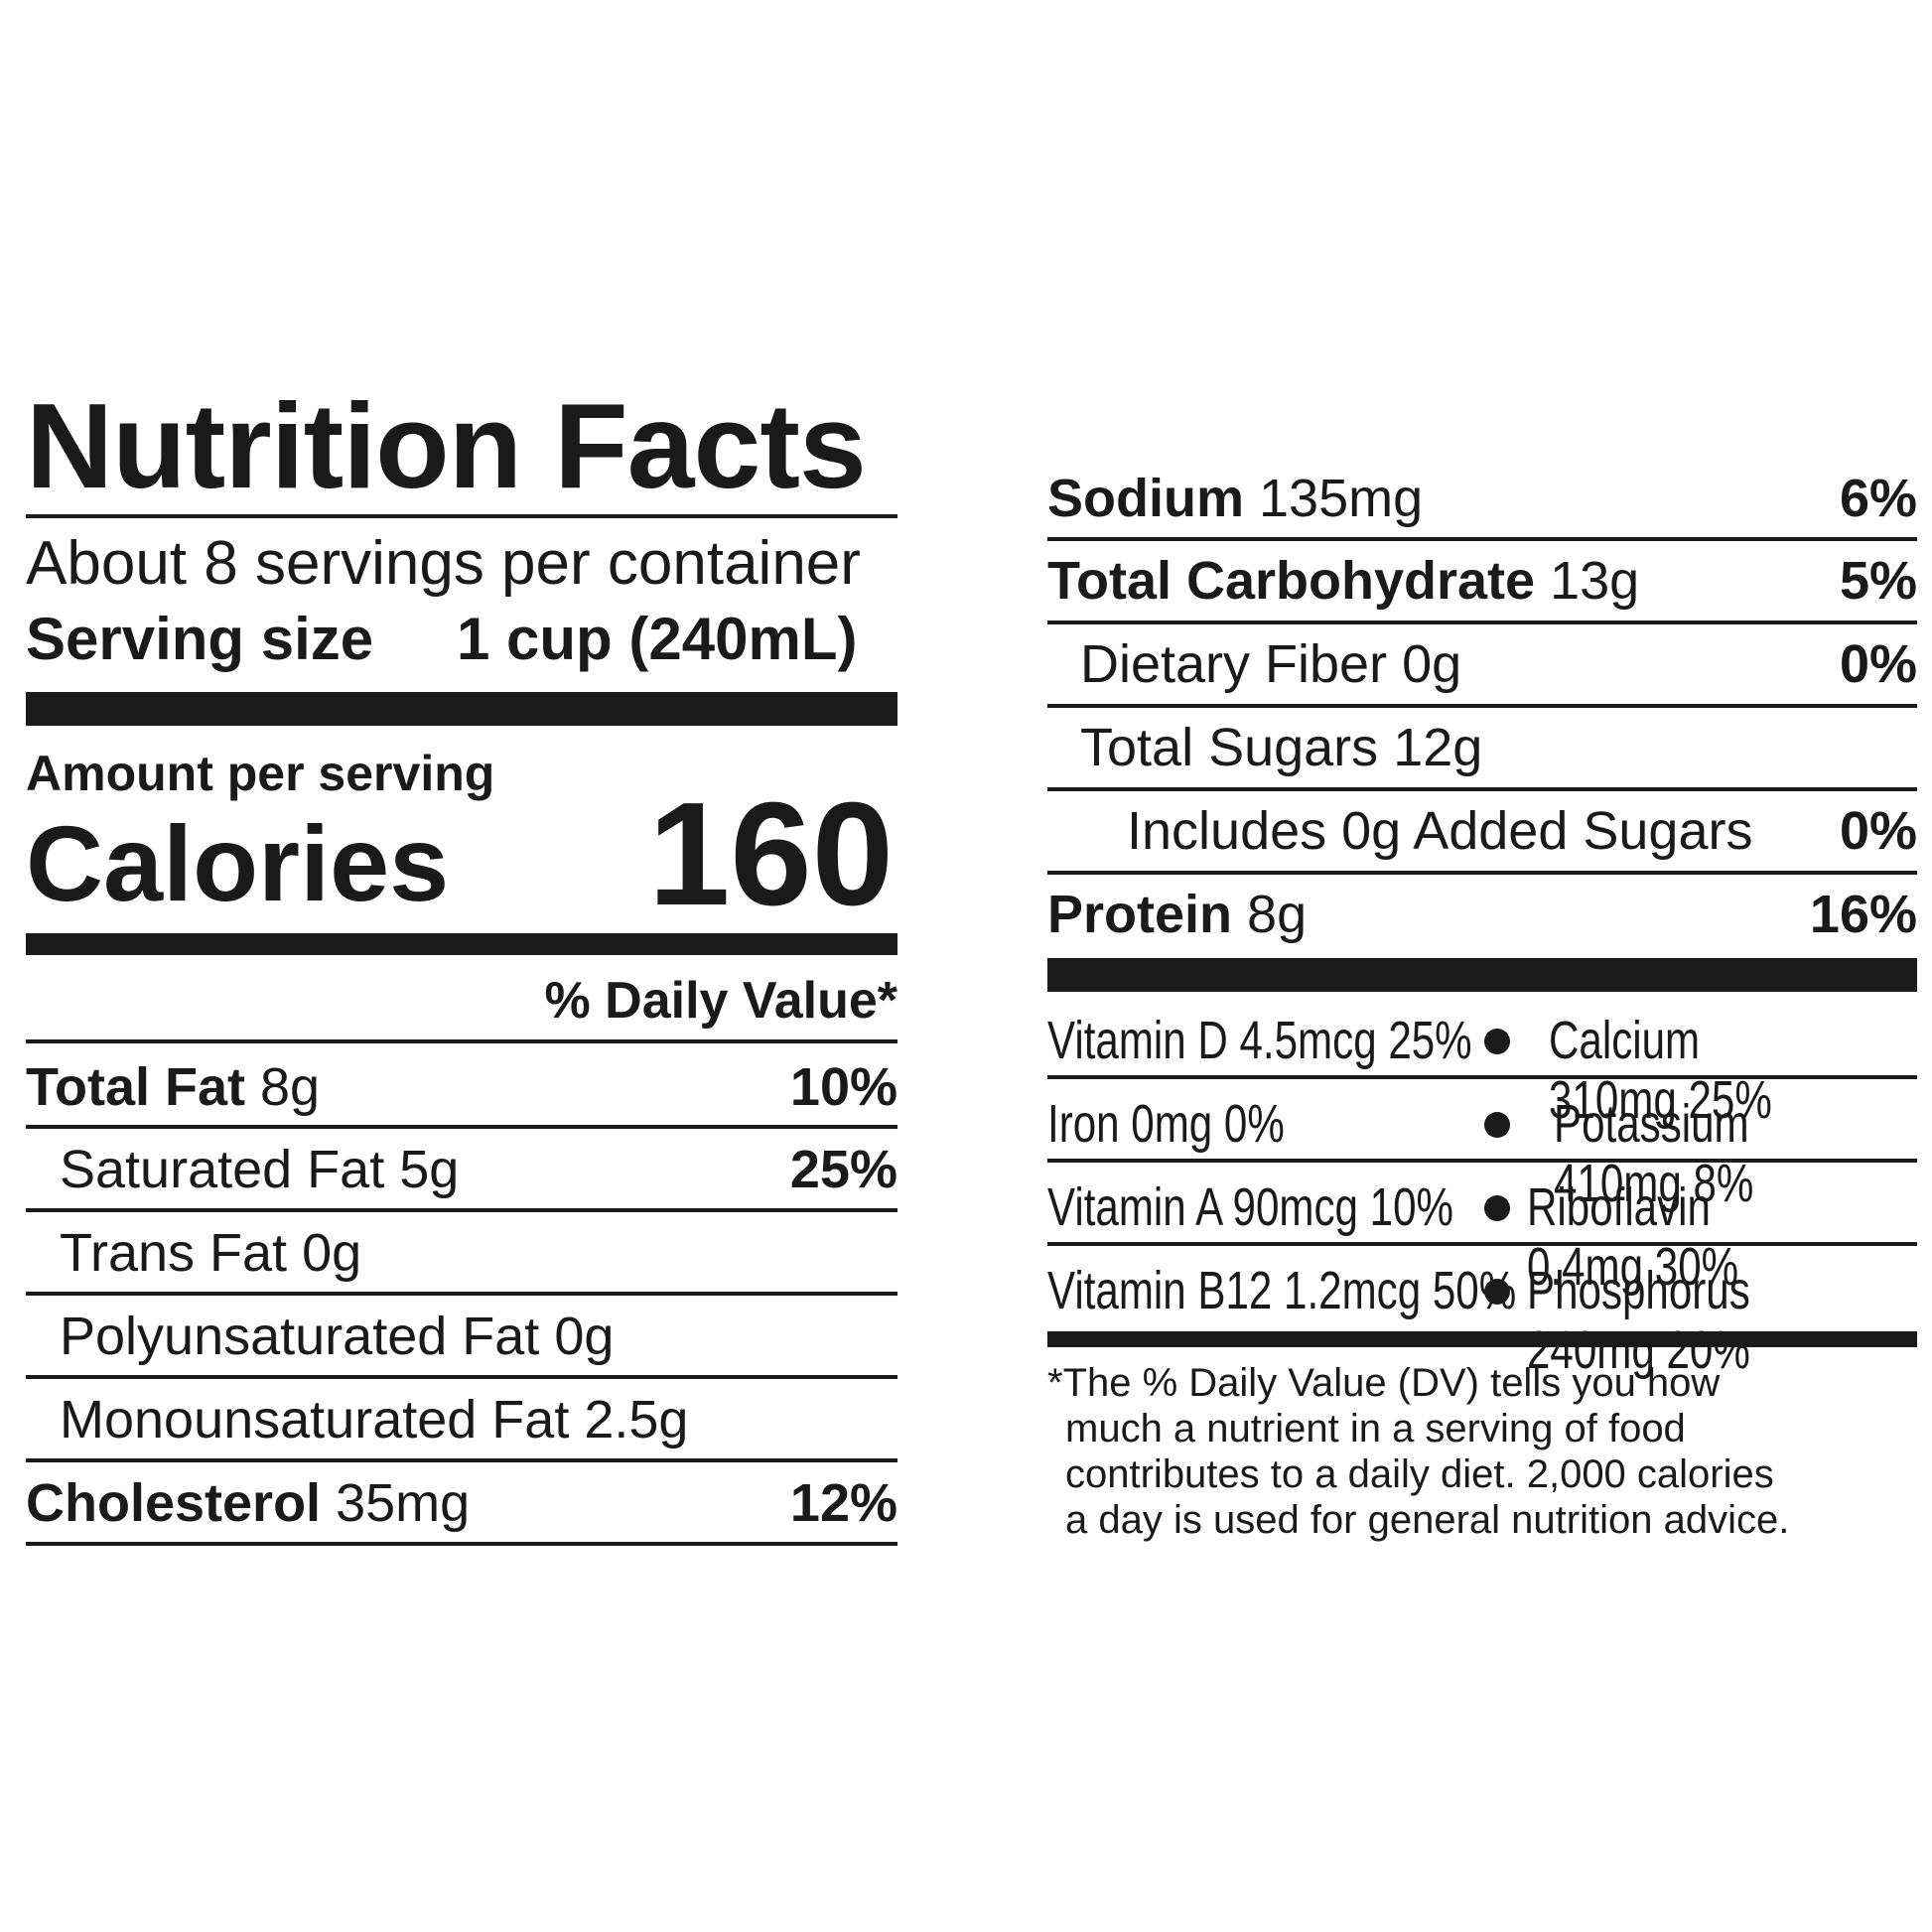 The image size is (1932, 1932). What do you see at coordinates (1438, 748) in the screenshot?
I see `nutrient-amount: 12g` at bounding box center [1438, 748].